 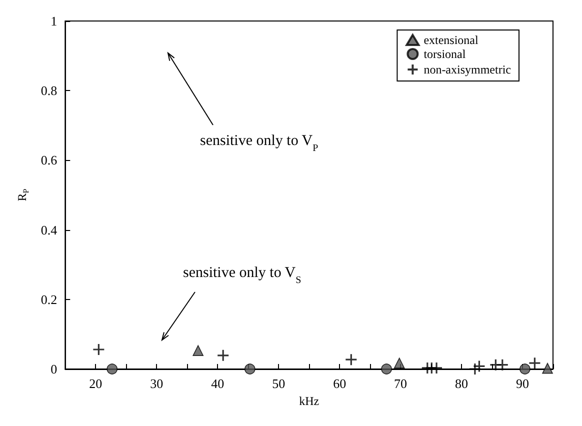 What do you see at coordinates (339, 383) in the screenshot?
I see `x-tick-label: 60` at bounding box center [339, 383].